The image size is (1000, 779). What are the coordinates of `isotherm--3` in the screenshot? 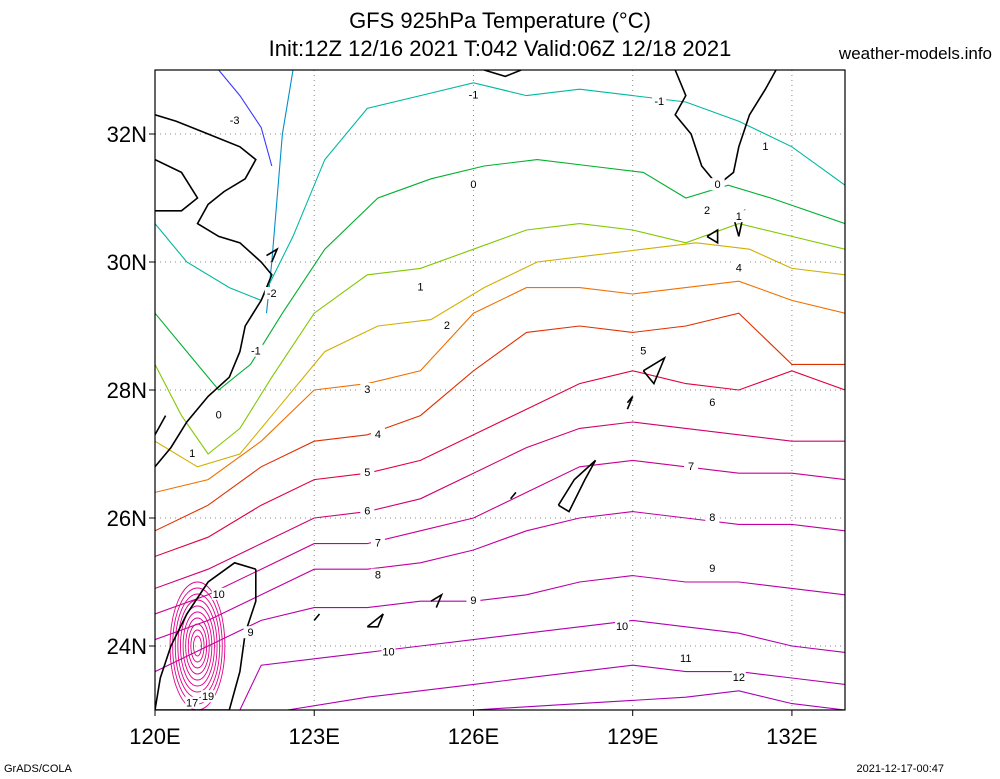 It's located at (245, 118).